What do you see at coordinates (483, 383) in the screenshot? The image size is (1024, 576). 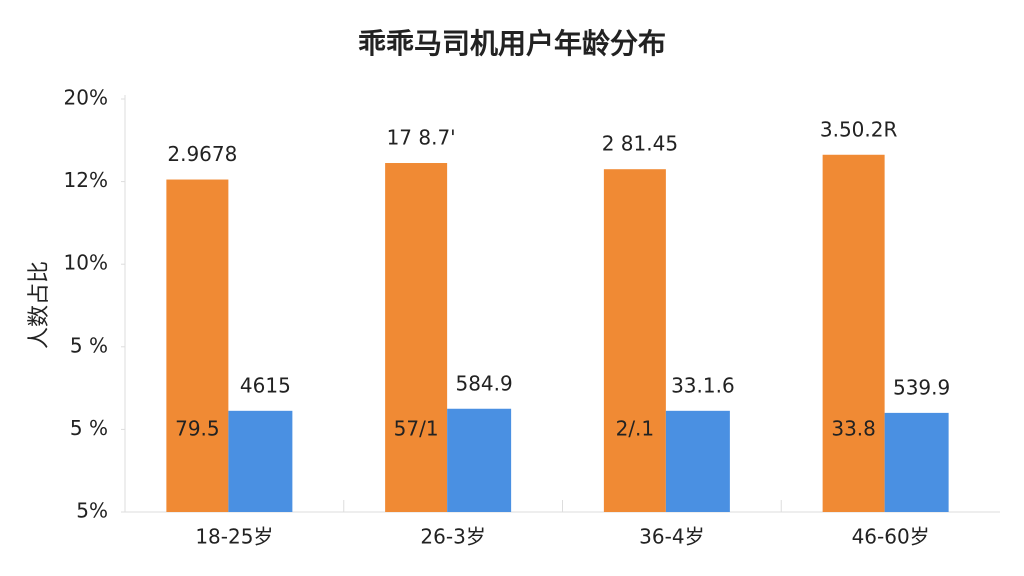 I see `data-label: 584.9` at bounding box center [483, 383].